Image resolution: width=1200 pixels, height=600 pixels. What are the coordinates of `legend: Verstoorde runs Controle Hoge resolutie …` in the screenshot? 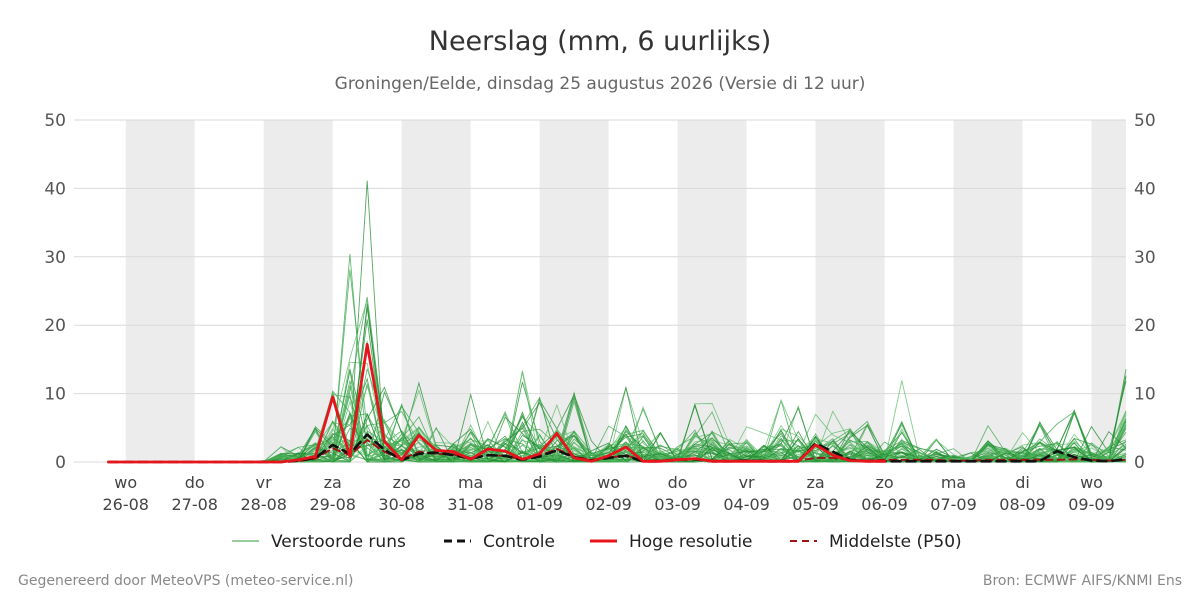 It's located at (597, 542).